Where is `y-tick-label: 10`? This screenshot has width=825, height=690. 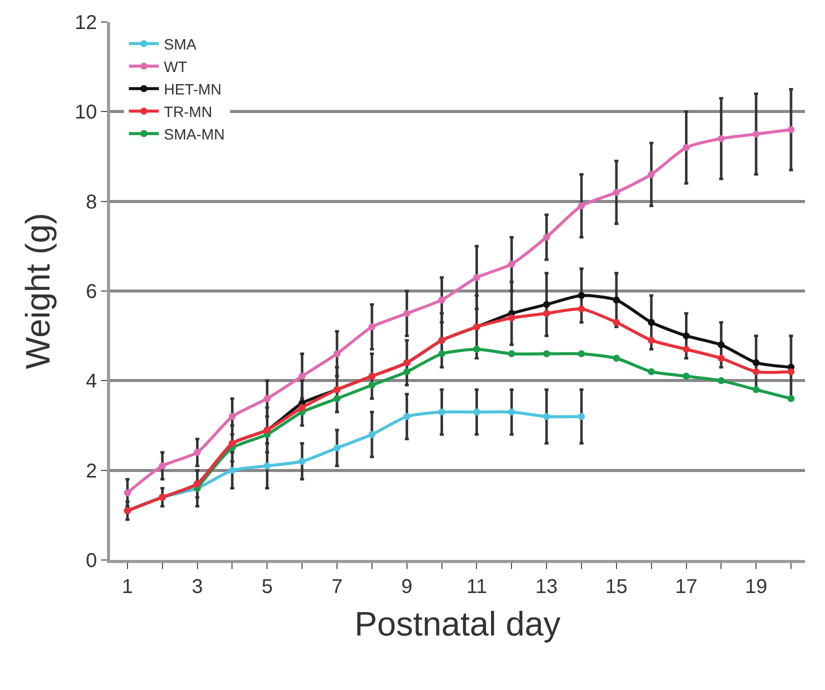
y-tick-label: 10 is located at coordinates (85, 113).